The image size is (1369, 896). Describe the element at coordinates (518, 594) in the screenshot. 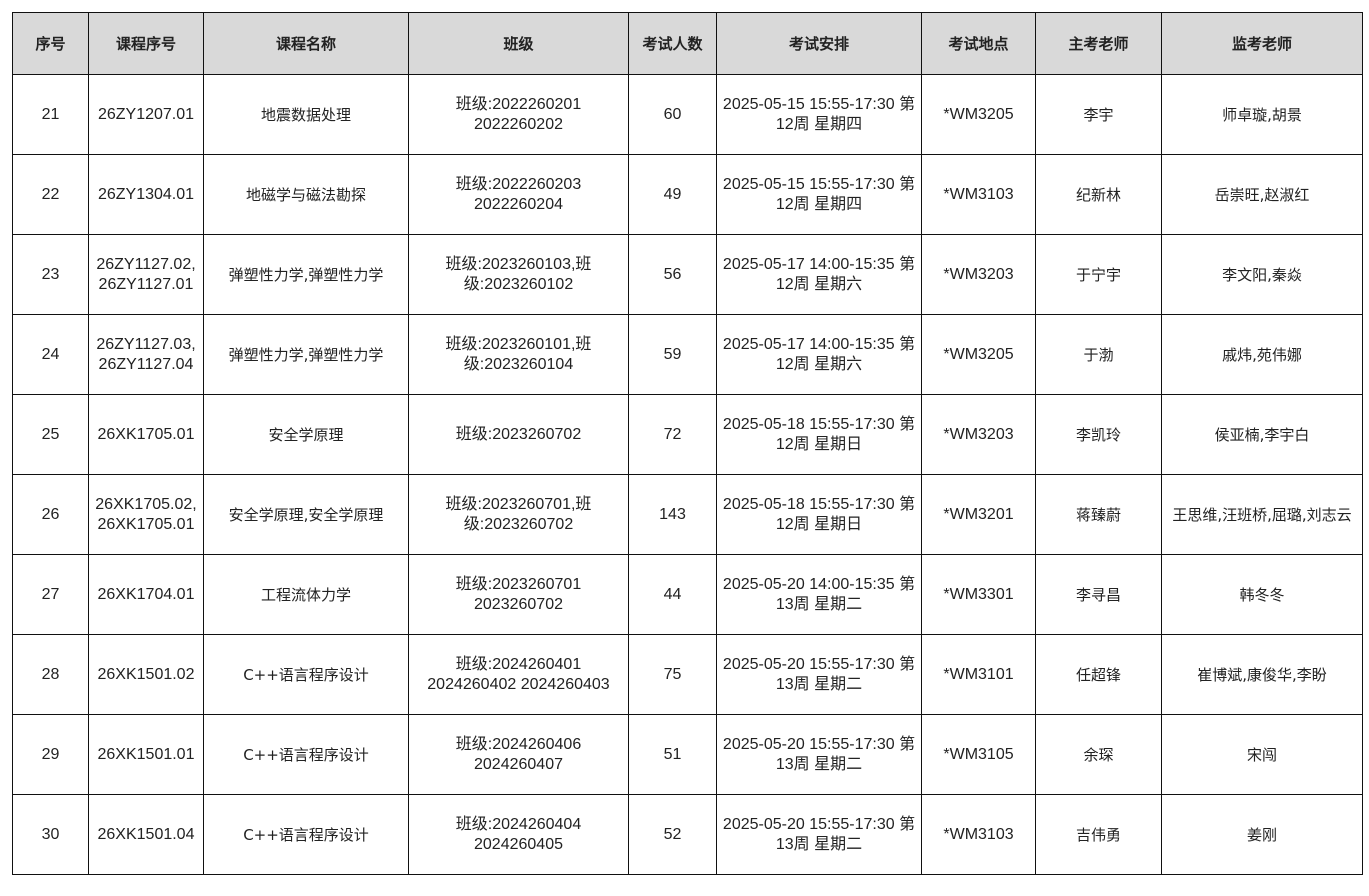

I see `class-list: 班级:2023260701 2023260702` at that location.